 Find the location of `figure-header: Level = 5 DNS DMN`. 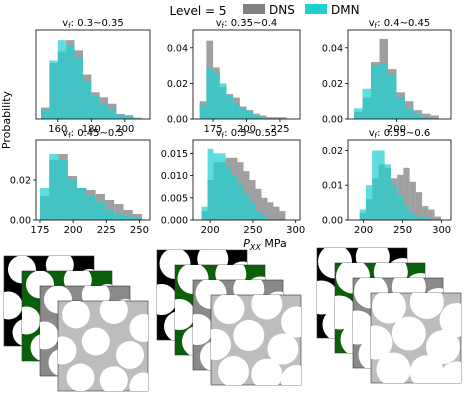

figure-header: Level = 5 DNS DMN is located at coordinates (265, 10).